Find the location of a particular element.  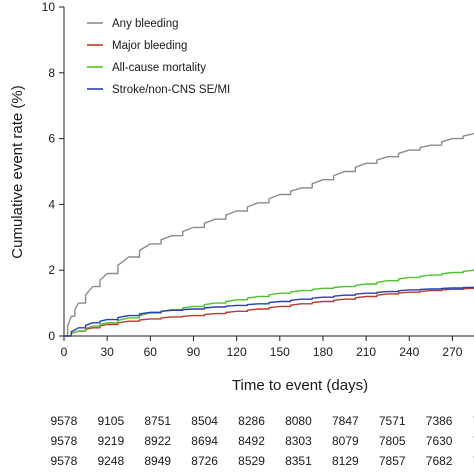

x-tick-label: 150 is located at coordinates (280, 352).